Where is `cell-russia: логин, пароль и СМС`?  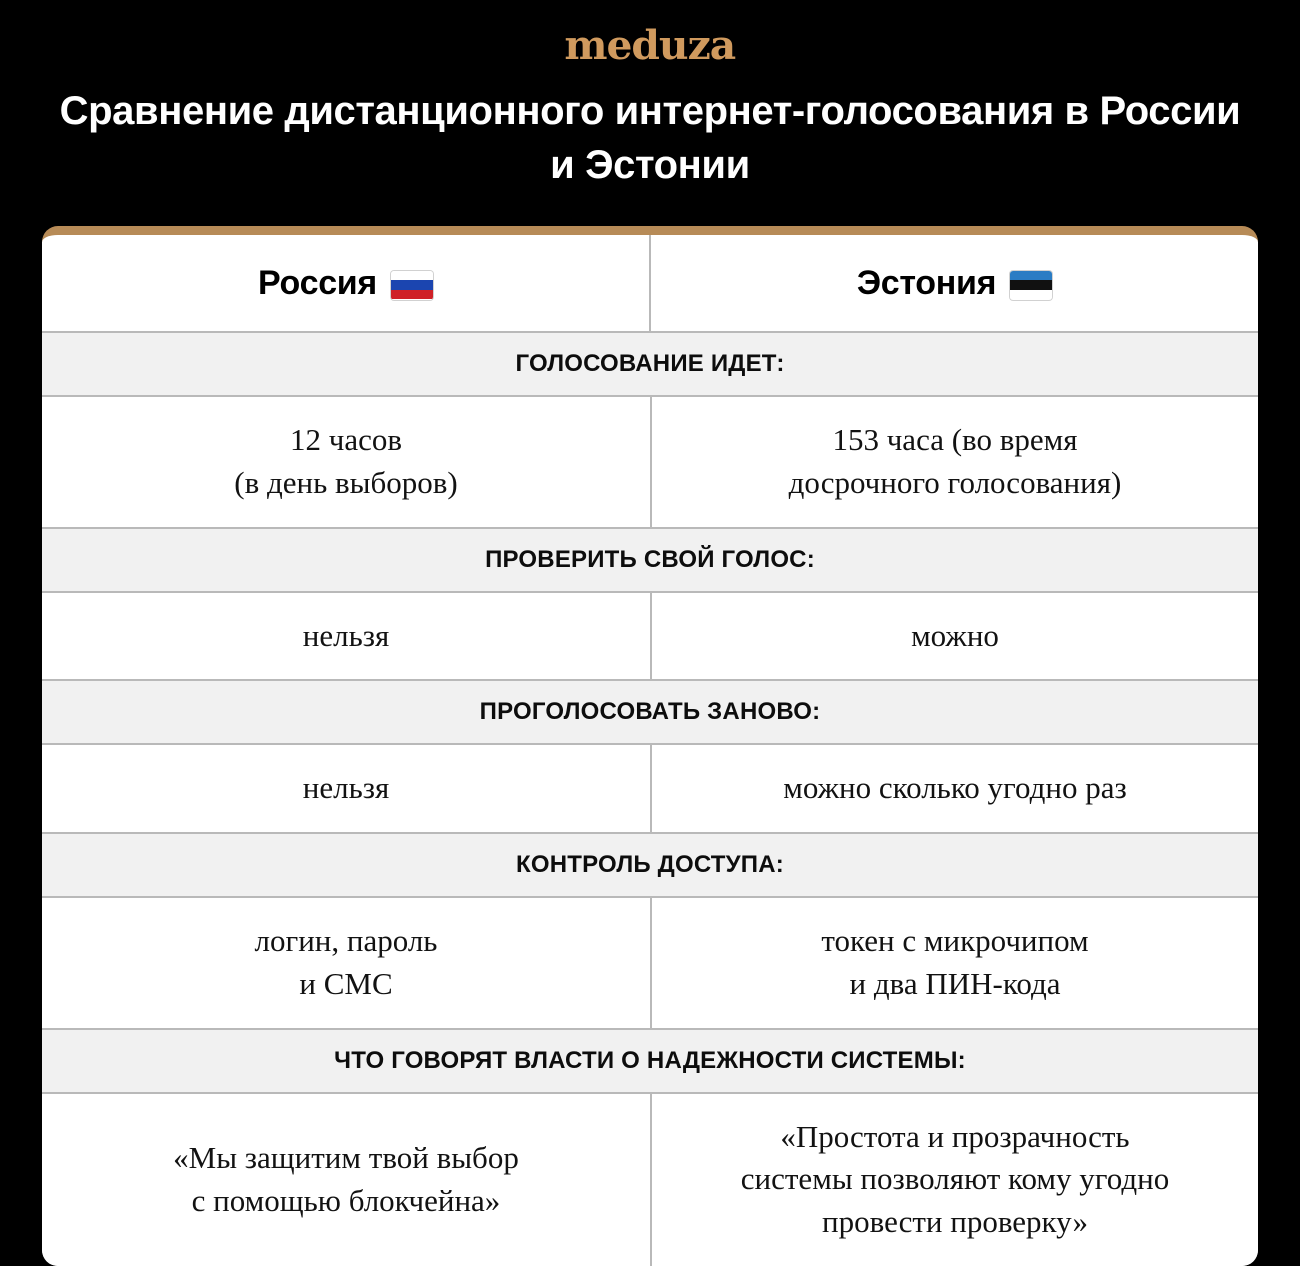 cell-russia: логин, пароль и СМС is located at coordinates (346, 962).